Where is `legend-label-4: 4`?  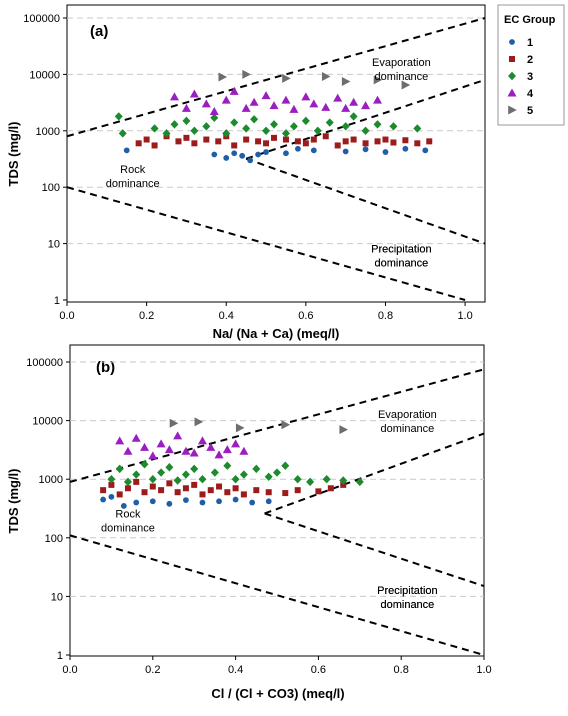 legend-label-4: 4 is located at coordinates (530, 94).